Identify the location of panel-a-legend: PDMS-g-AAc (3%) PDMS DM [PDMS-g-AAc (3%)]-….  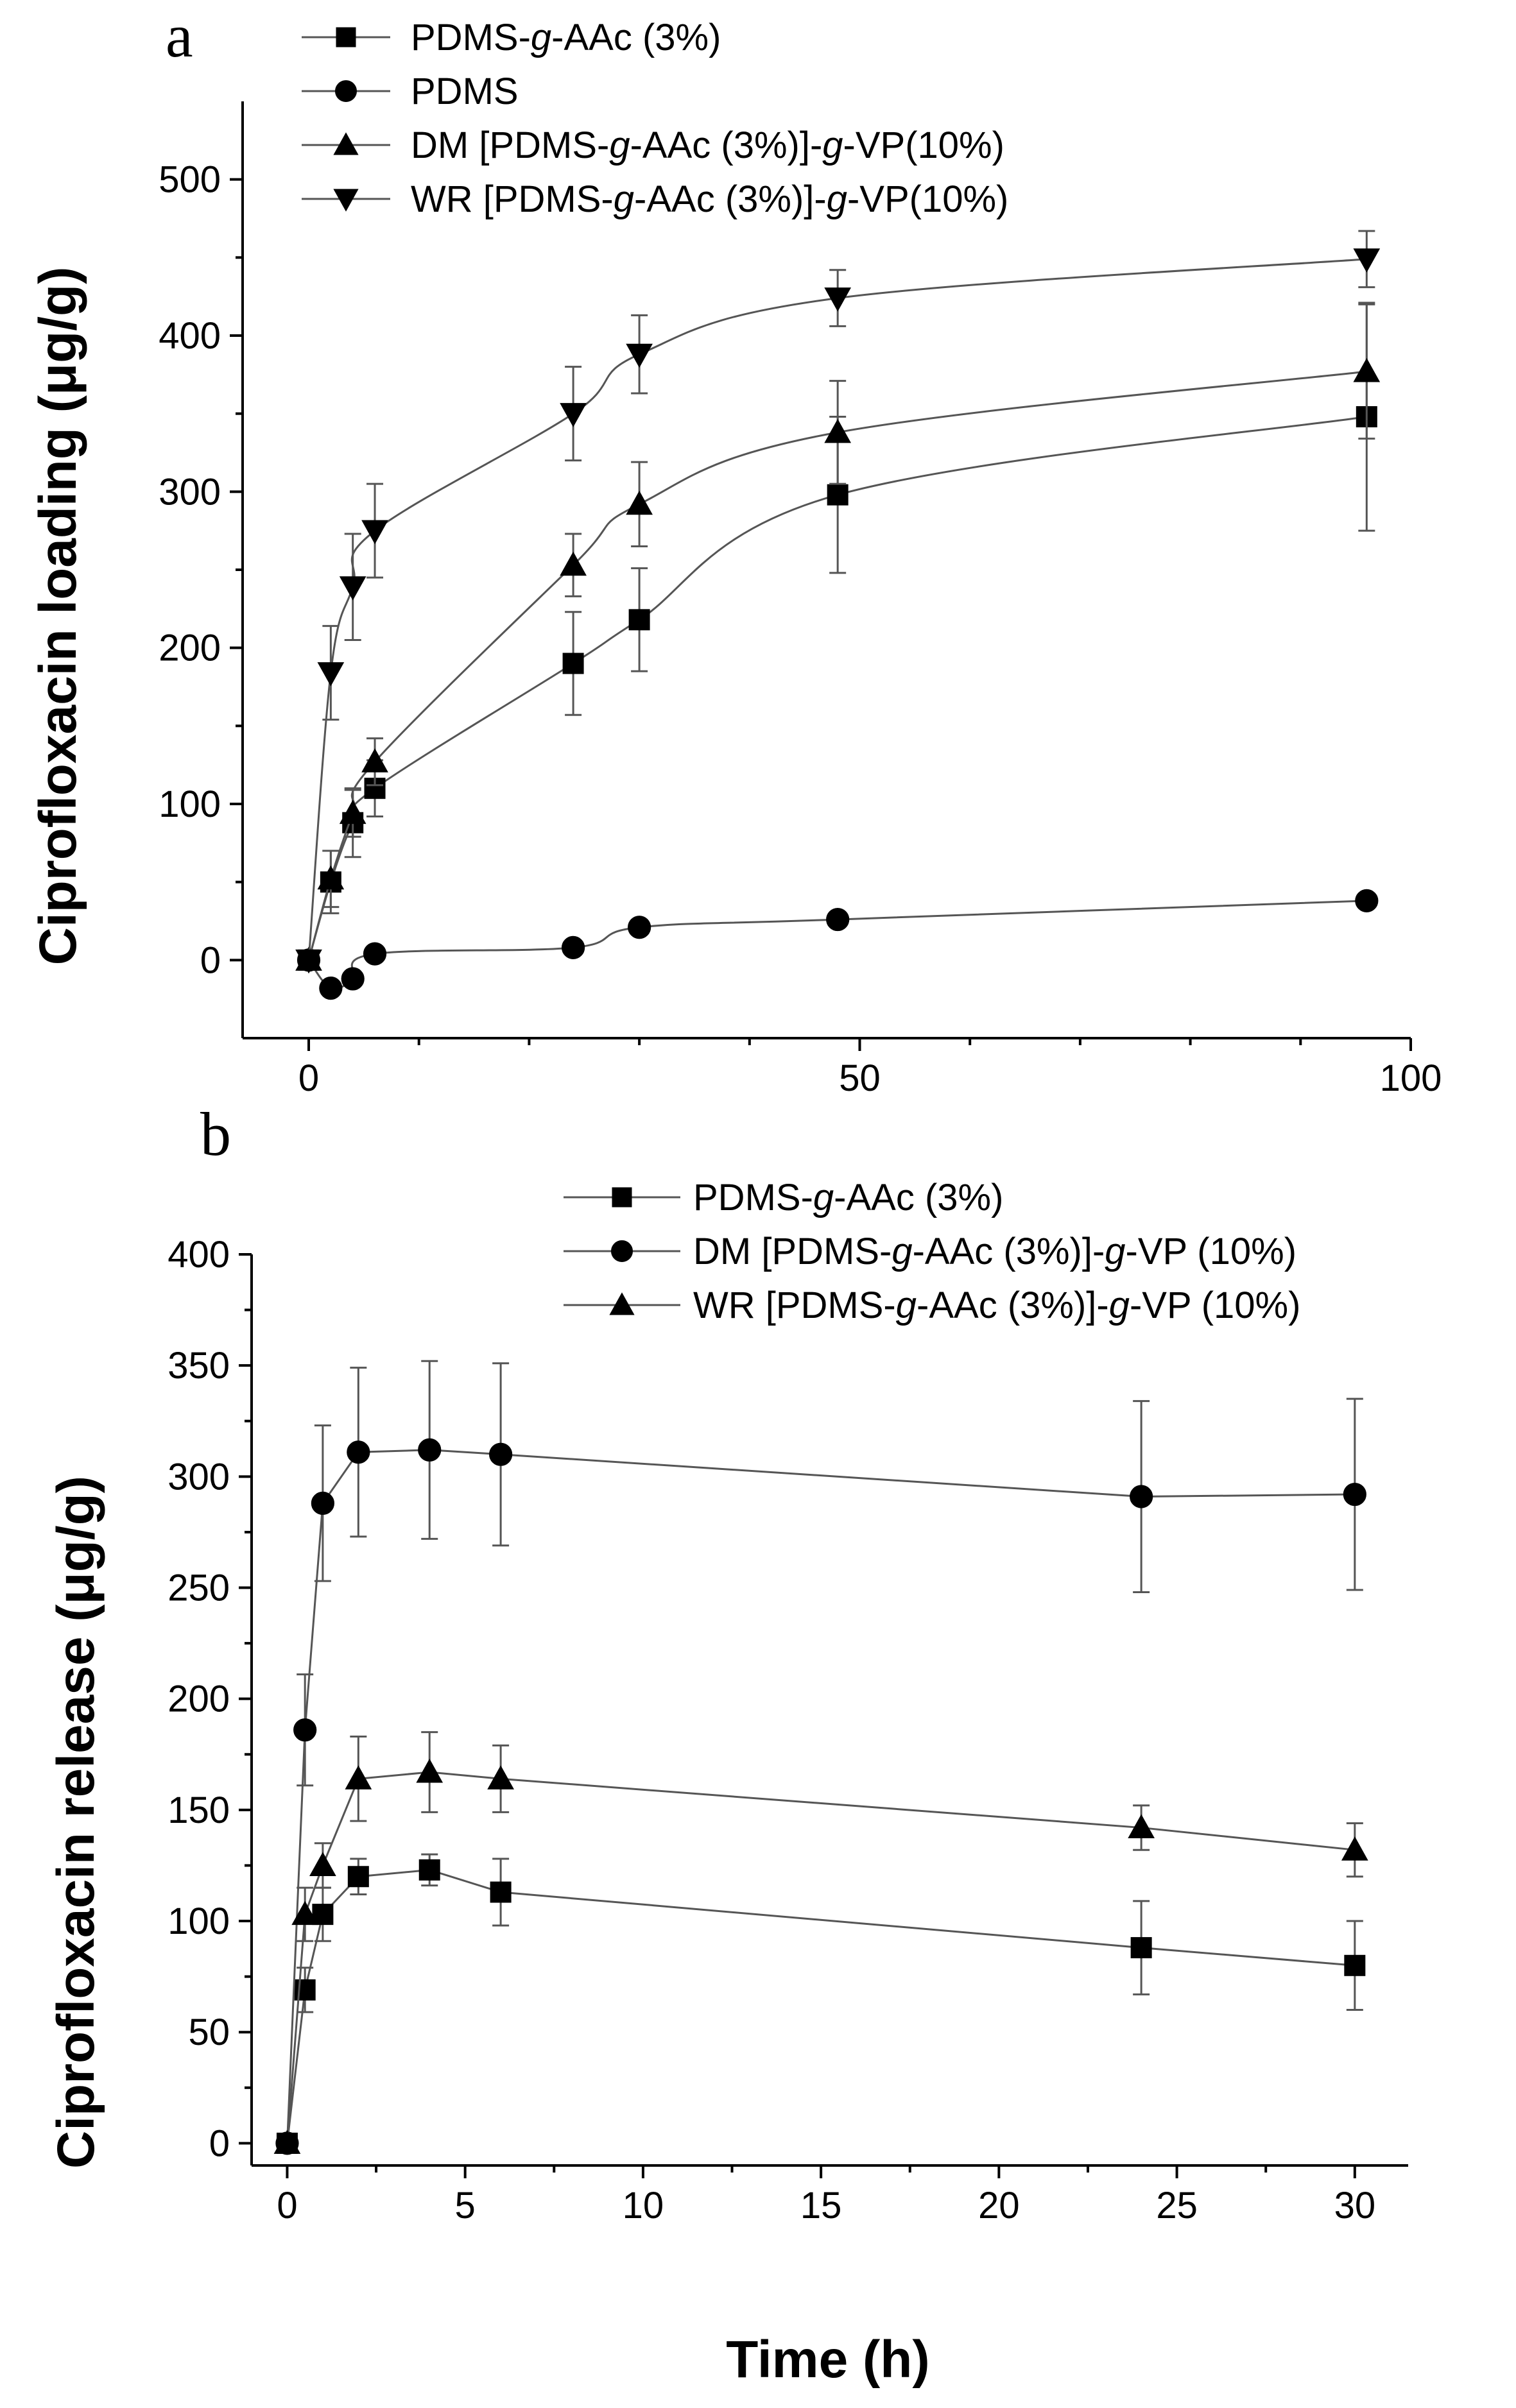
(655, 118).